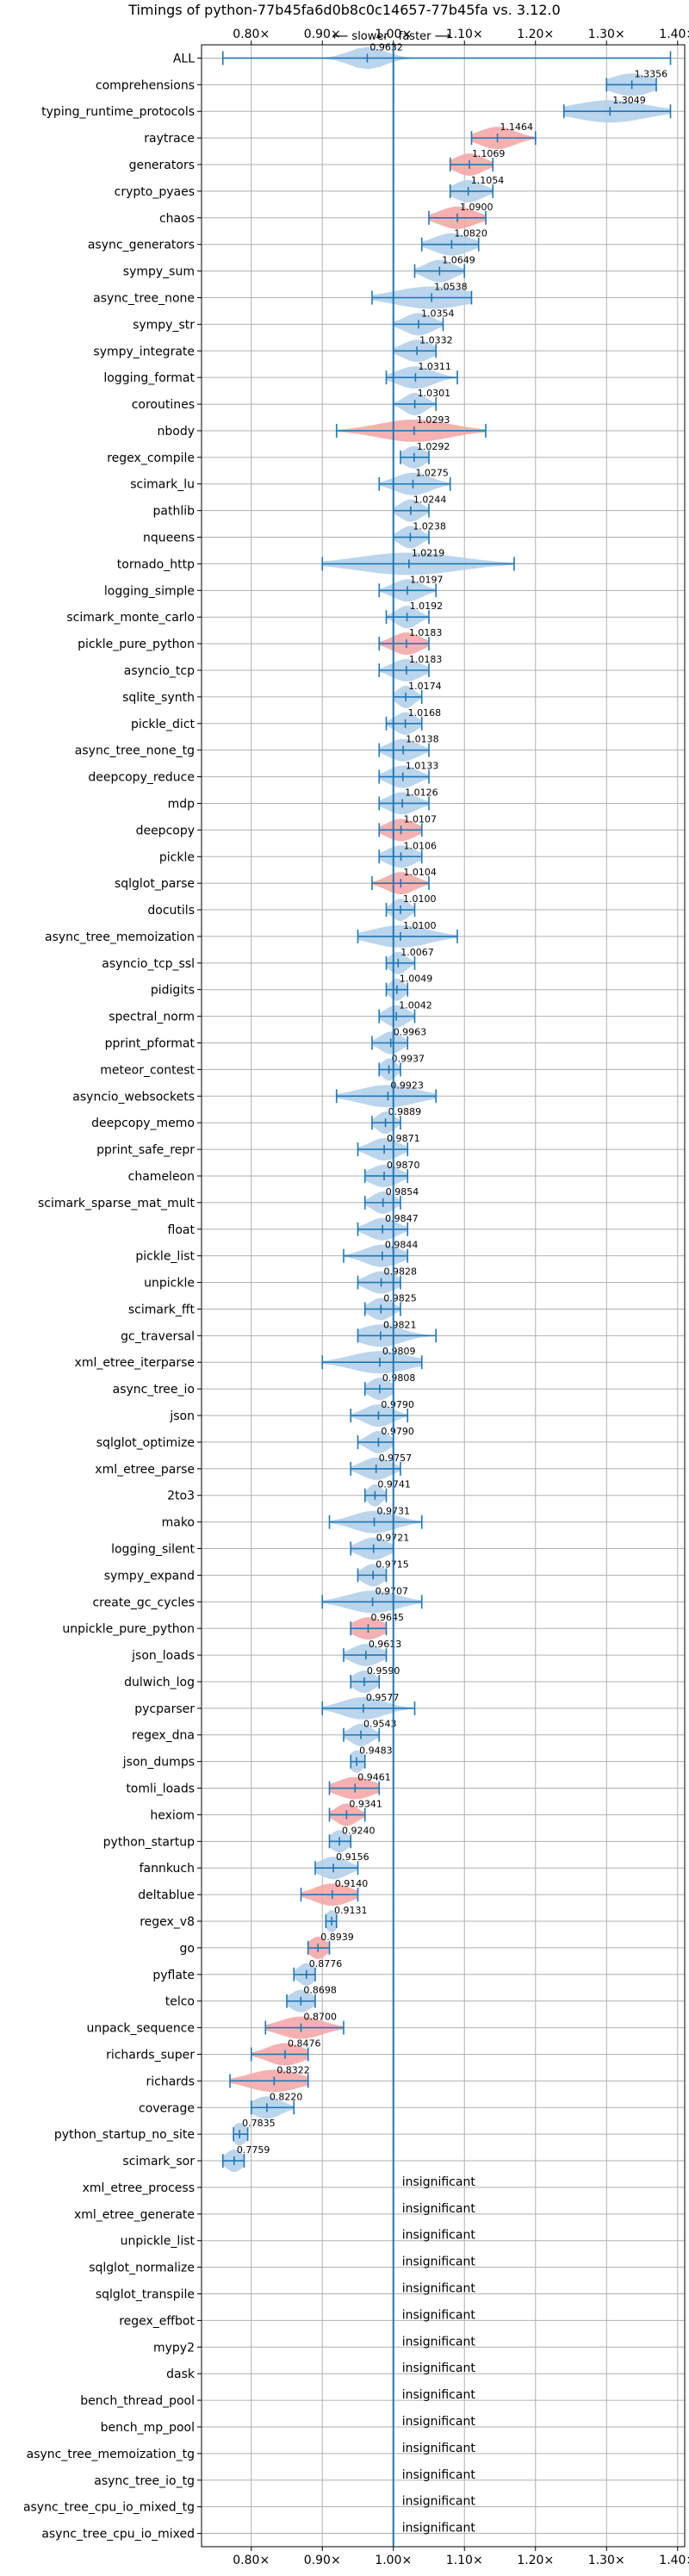  What do you see at coordinates (436, 340) in the screenshot?
I see `value-label: 1.0332` at bounding box center [436, 340].